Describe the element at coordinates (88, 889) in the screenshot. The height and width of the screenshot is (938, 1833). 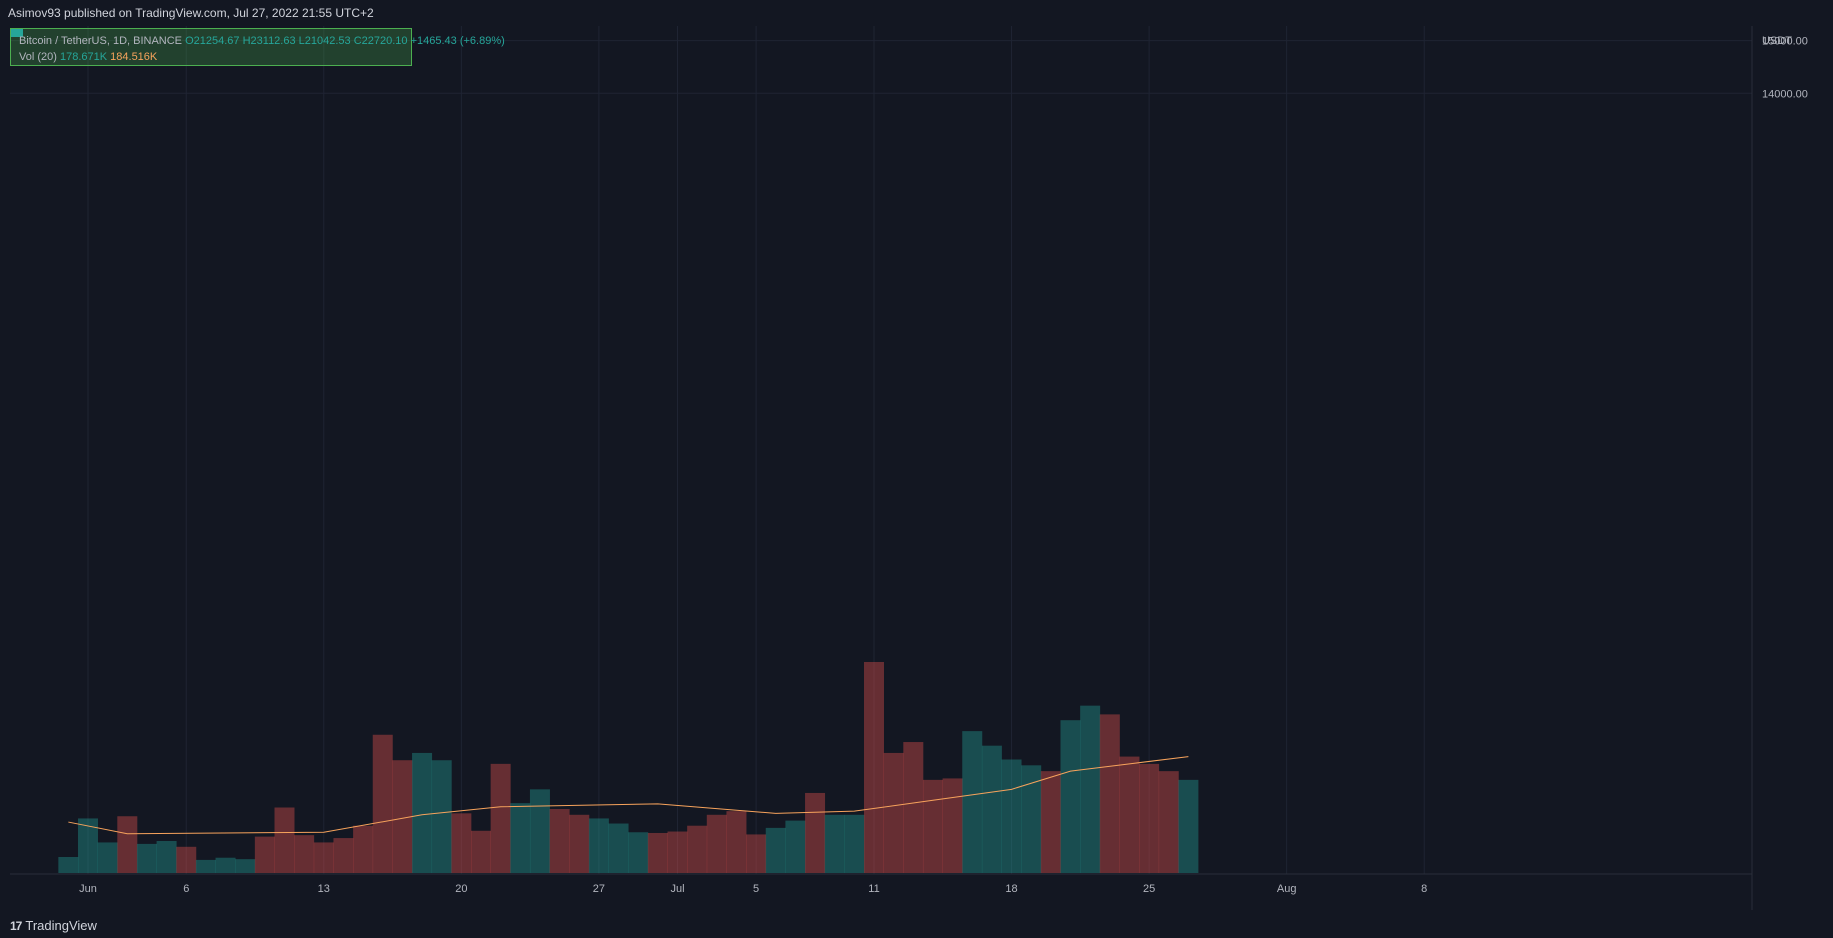
I see `time-tick-label: Jun` at that location.